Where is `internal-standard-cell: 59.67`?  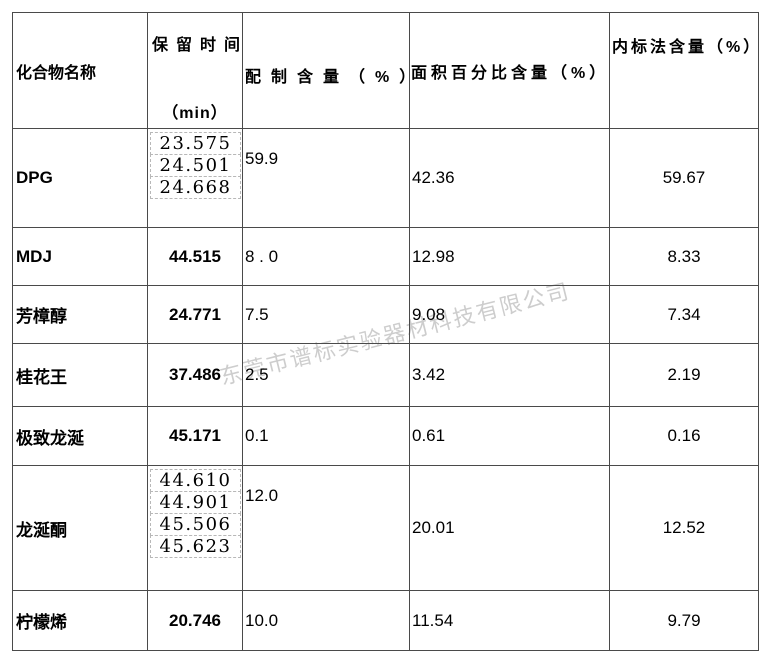
internal-standard-cell: 59.67 is located at coordinates (684, 178).